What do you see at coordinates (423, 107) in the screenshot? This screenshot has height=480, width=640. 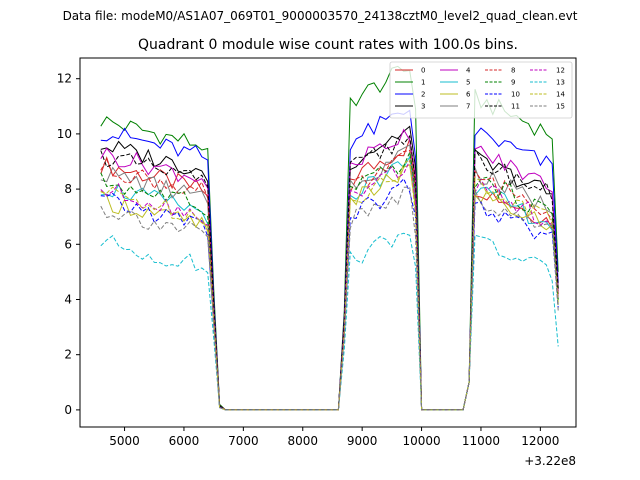 I see `legend-label-3: 3` at bounding box center [423, 107].